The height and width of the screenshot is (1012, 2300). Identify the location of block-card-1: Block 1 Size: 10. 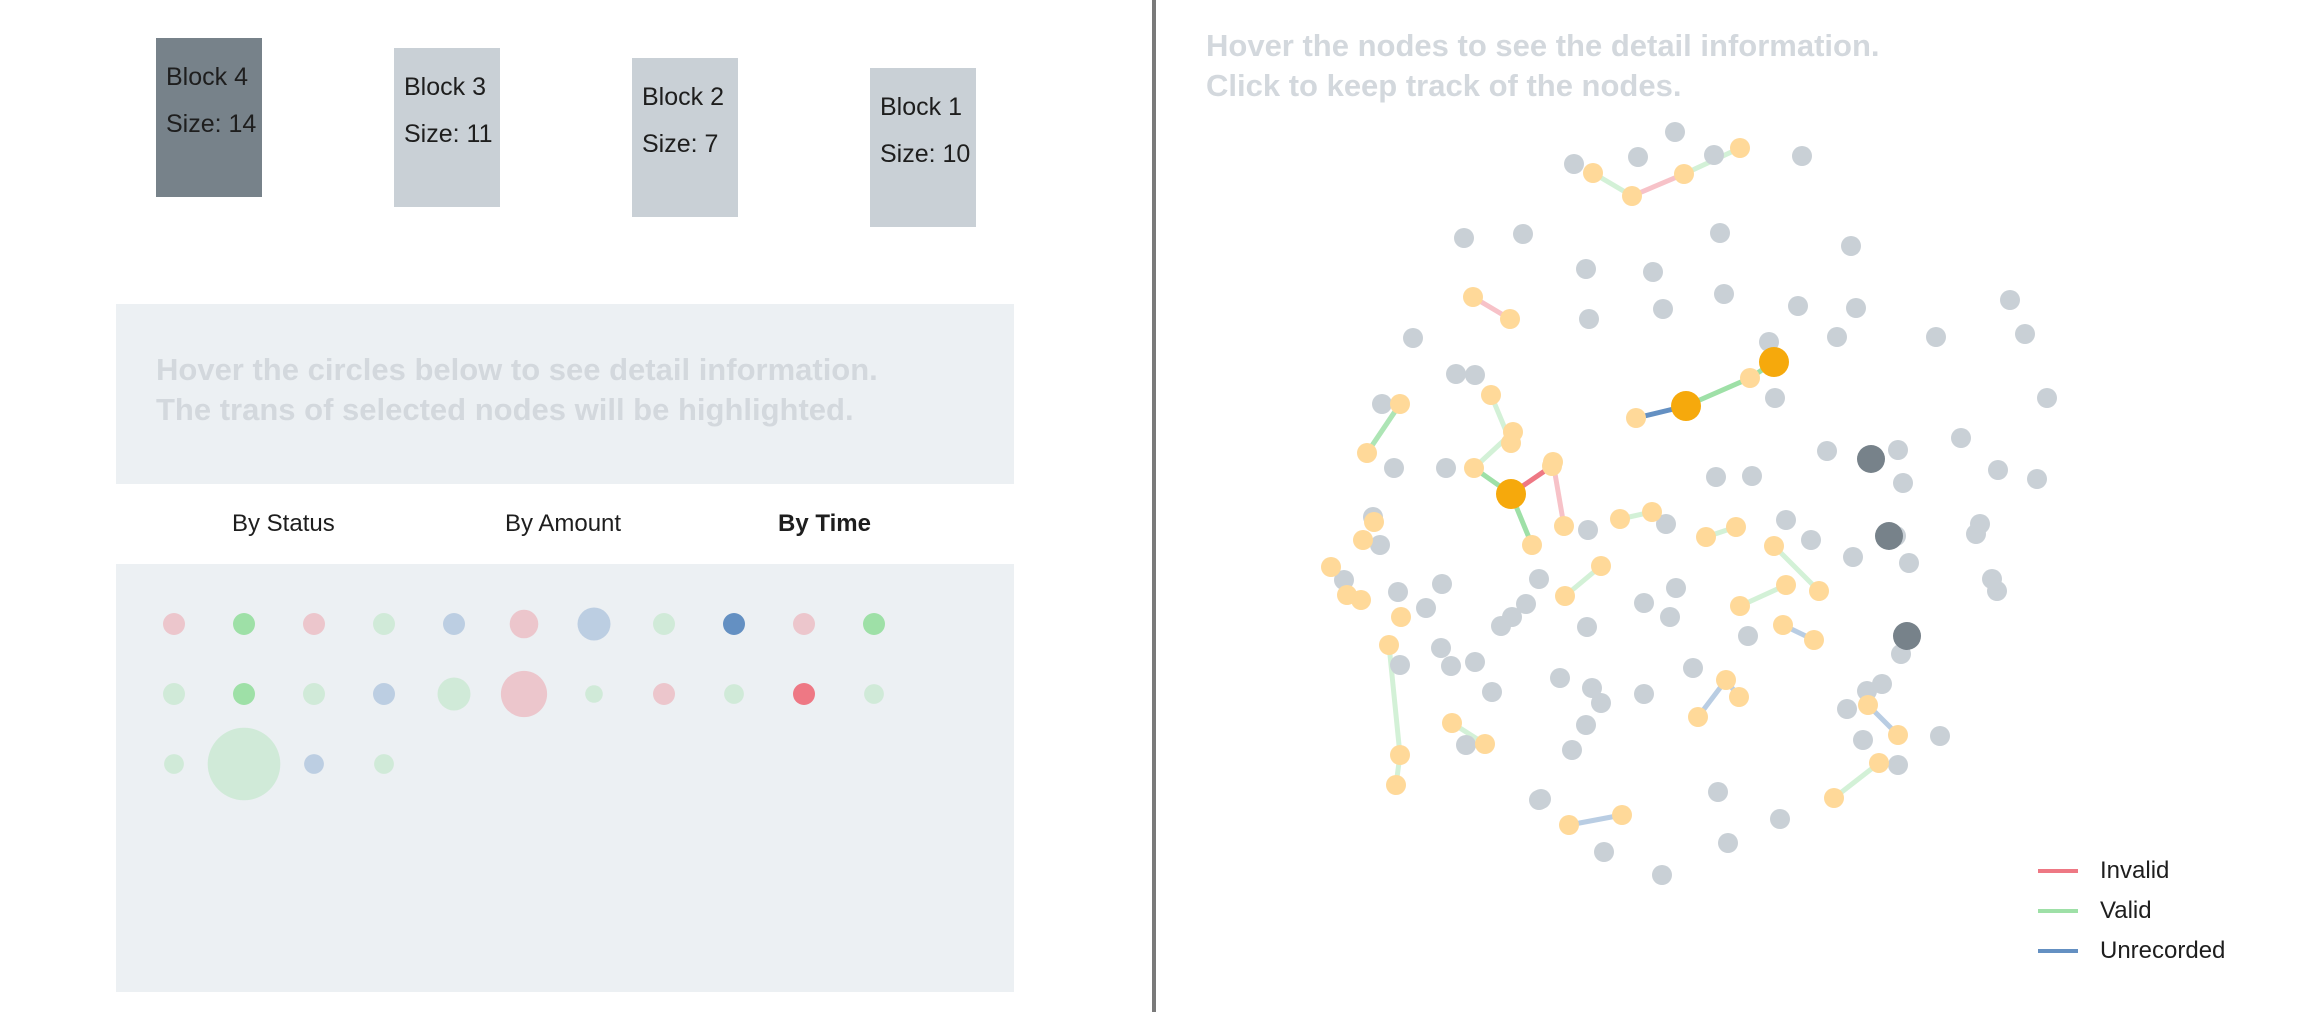
(923, 147).